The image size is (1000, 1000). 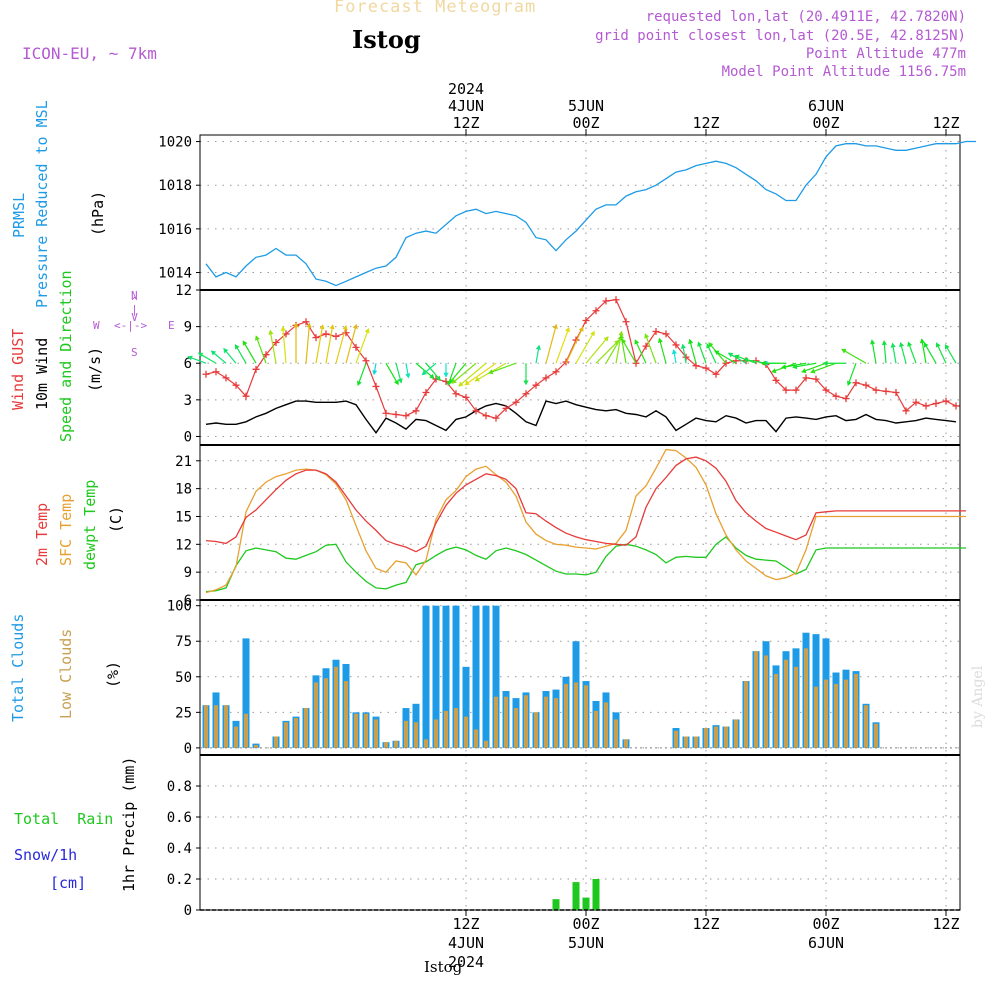 I want to click on compass-ns-axis: ^ | V, so click(x=134, y=309).